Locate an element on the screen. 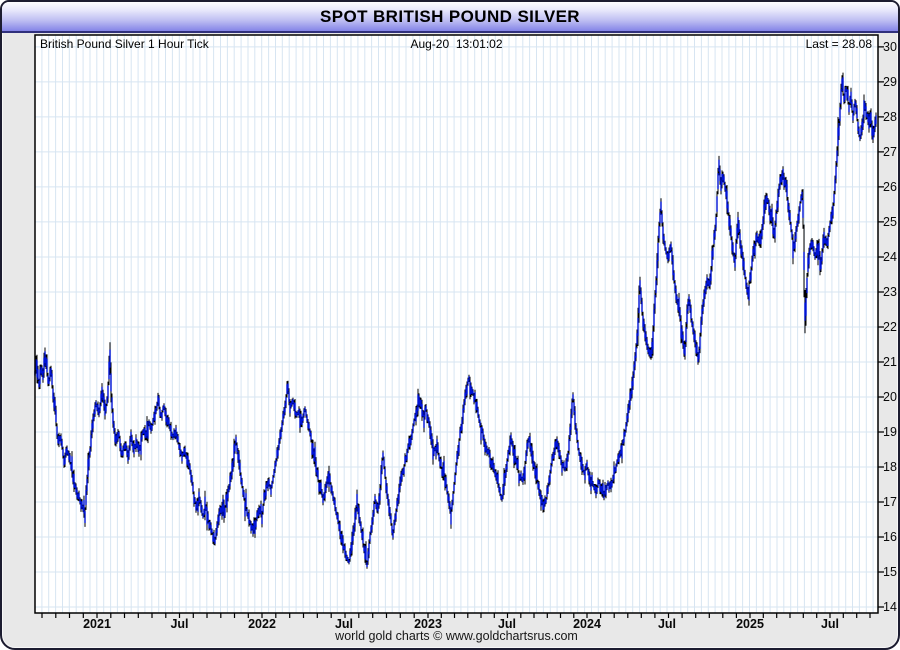 The width and height of the screenshot is (900, 650). x-axis-label: 2021 is located at coordinates (97, 624).